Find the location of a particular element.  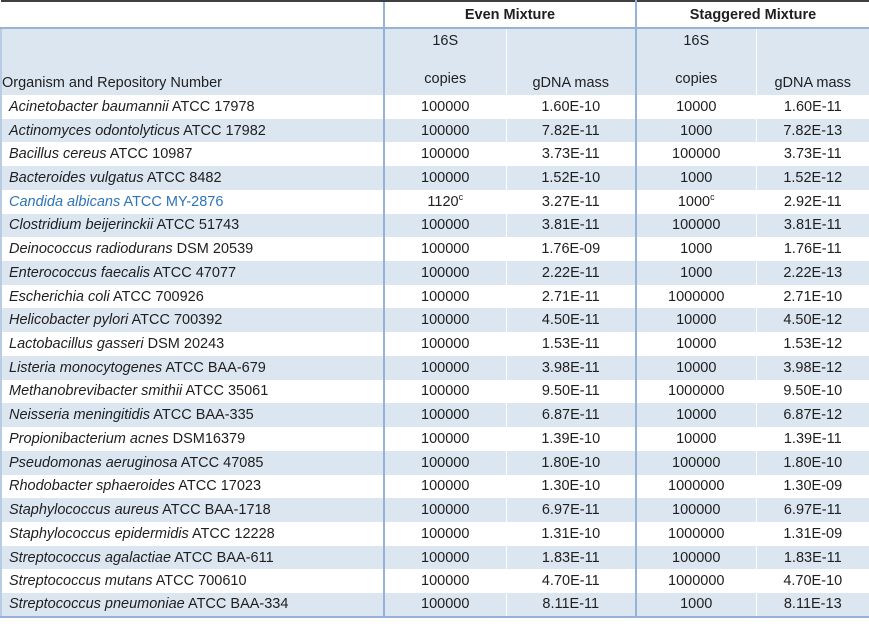

even-gdna-mass-cell: 1.52E-10 is located at coordinates (570, 178).